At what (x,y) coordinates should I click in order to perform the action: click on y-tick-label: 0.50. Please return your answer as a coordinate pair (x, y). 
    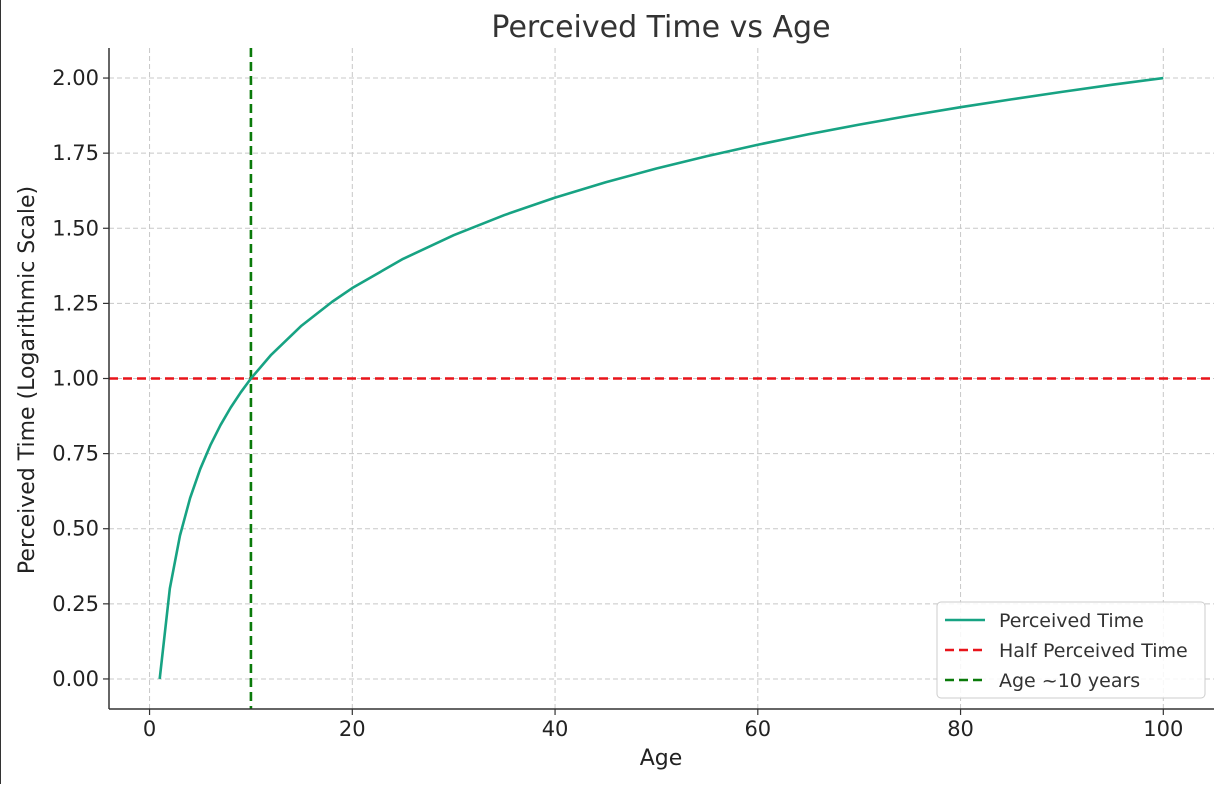
    Looking at the image, I should click on (75, 529).